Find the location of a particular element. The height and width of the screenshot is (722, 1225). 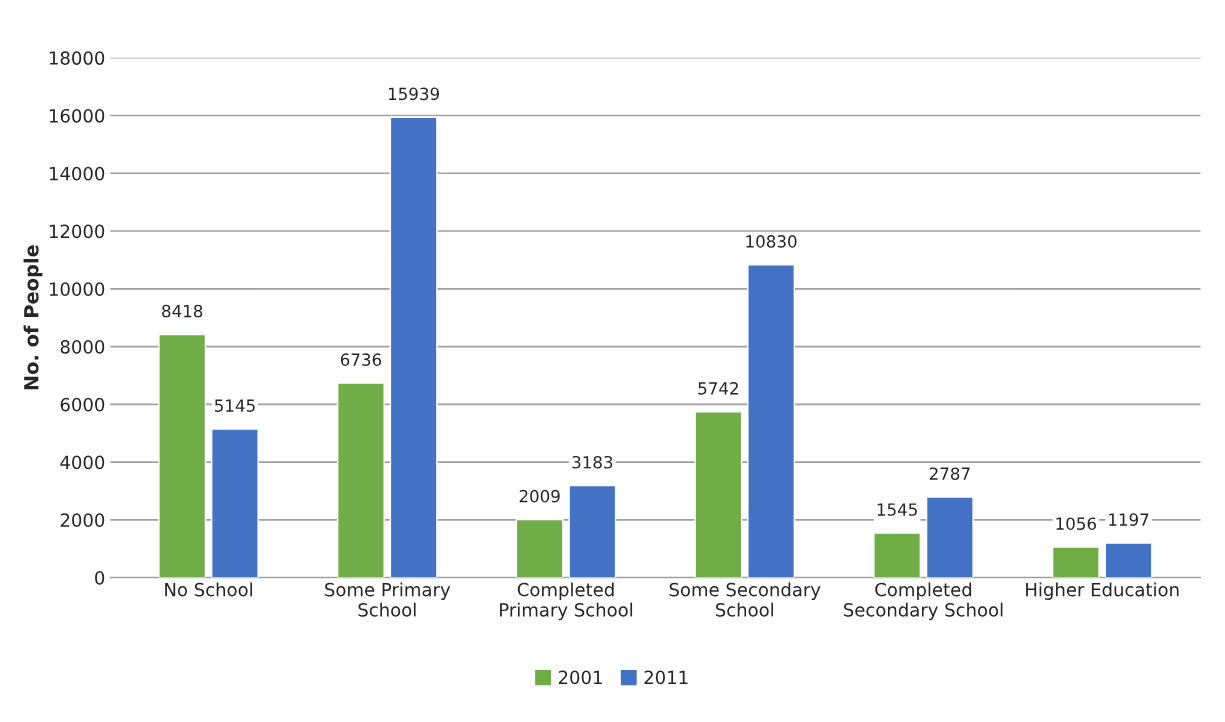

x-tick-label: Some Secondary School is located at coordinates (745, 599).